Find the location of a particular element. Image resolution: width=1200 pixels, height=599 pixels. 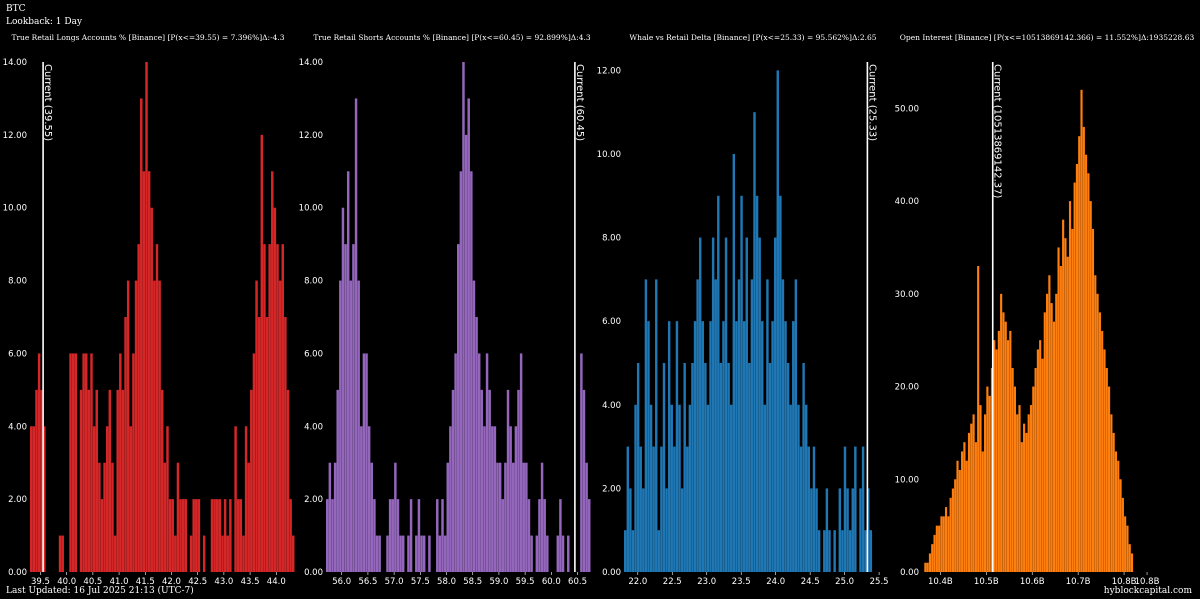

current-value-label: Current (39.55) is located at coordinates (47, 102).